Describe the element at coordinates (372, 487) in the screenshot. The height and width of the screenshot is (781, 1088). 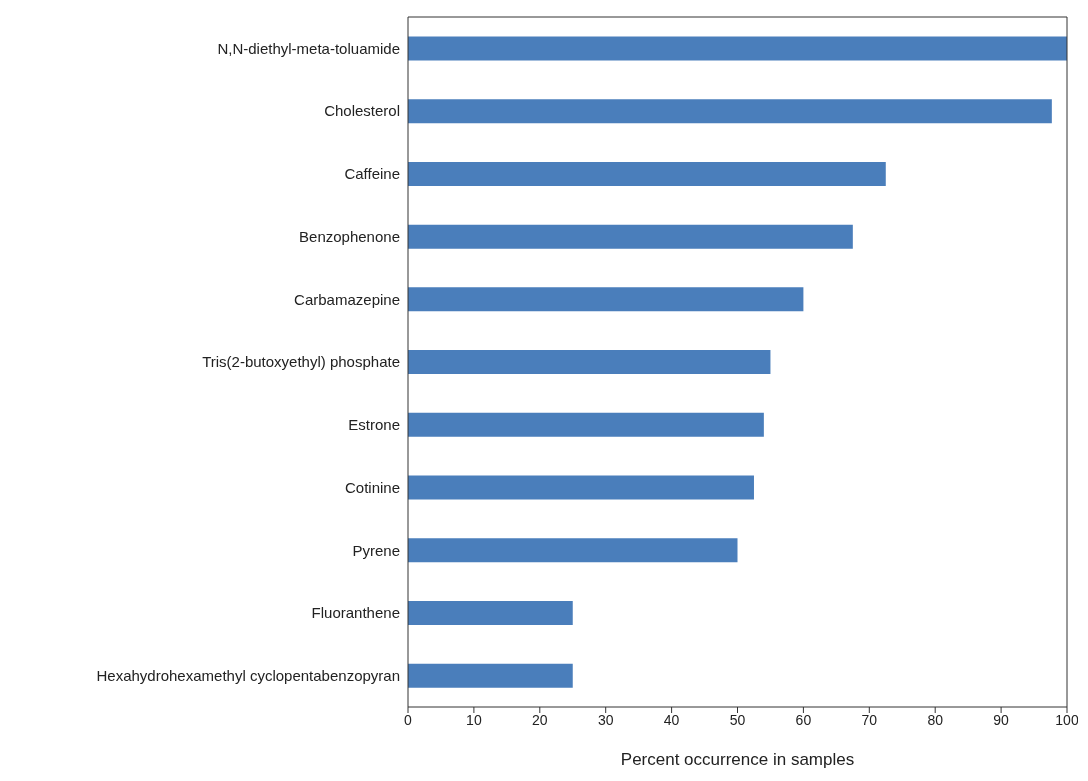
I see `y-tick-label: Cotinine` at that location.